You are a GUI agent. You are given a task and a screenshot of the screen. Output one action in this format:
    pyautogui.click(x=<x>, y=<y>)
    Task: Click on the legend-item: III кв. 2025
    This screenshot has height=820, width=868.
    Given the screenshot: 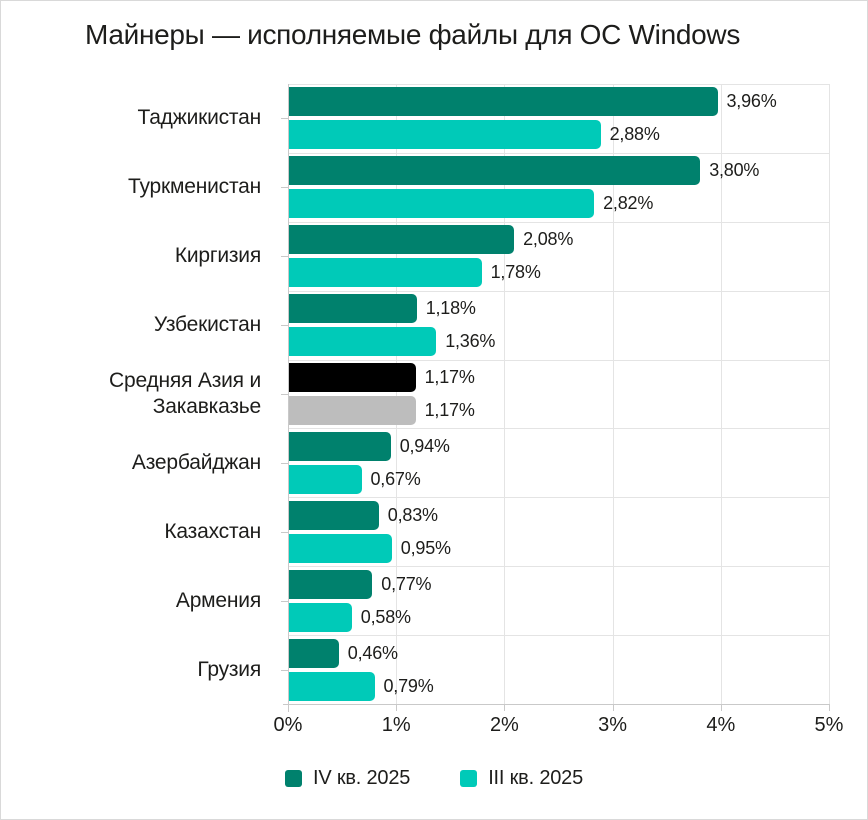 What is the action you would take?
    pyautogui.click(x=521, y=778)
    